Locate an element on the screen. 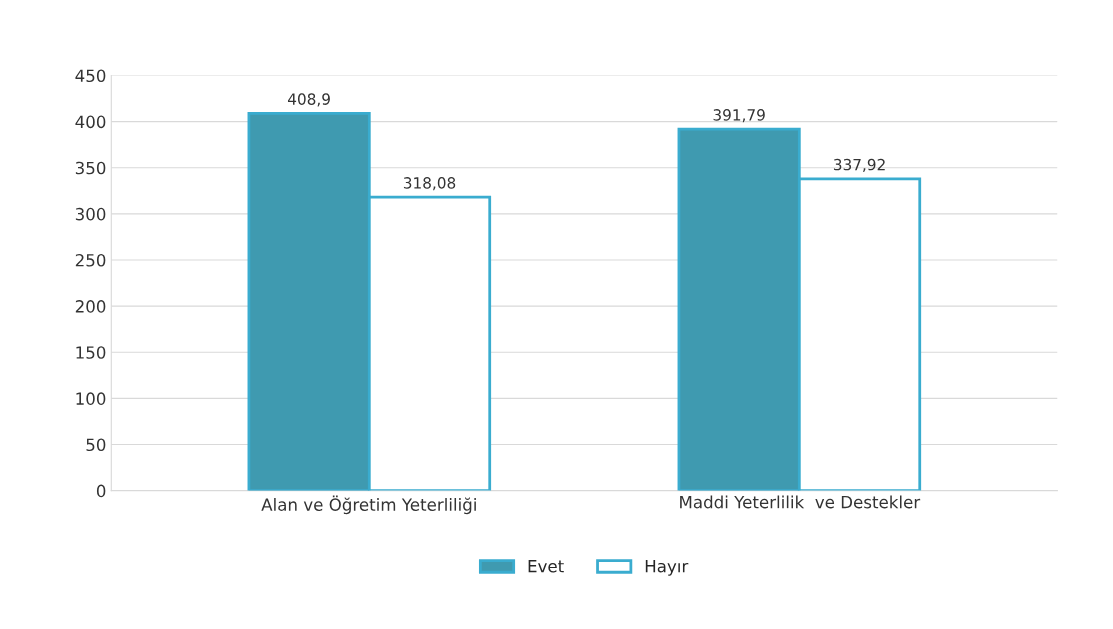  legend-label: Evet is located at coordinates (546, 566).